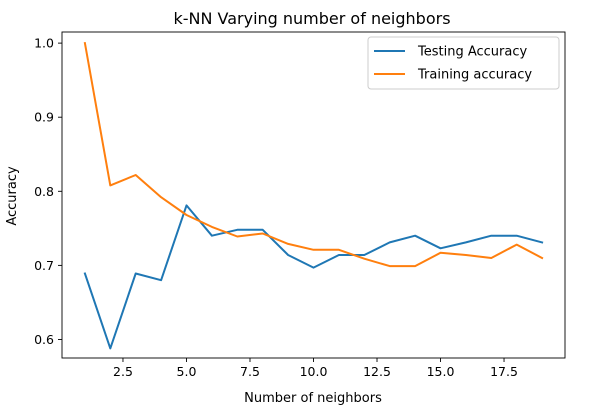  What do you see at coordinates (250, 371) in the screenshot?
I see `x-tick-label: 7.5` at bounding box center [250, 371].